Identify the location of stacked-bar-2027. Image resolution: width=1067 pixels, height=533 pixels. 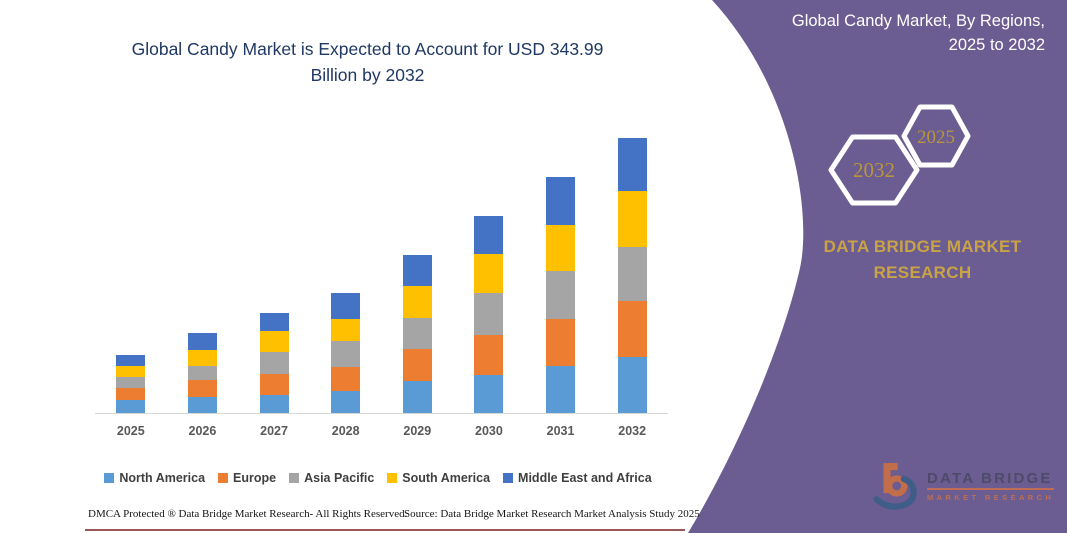
(274, 363).